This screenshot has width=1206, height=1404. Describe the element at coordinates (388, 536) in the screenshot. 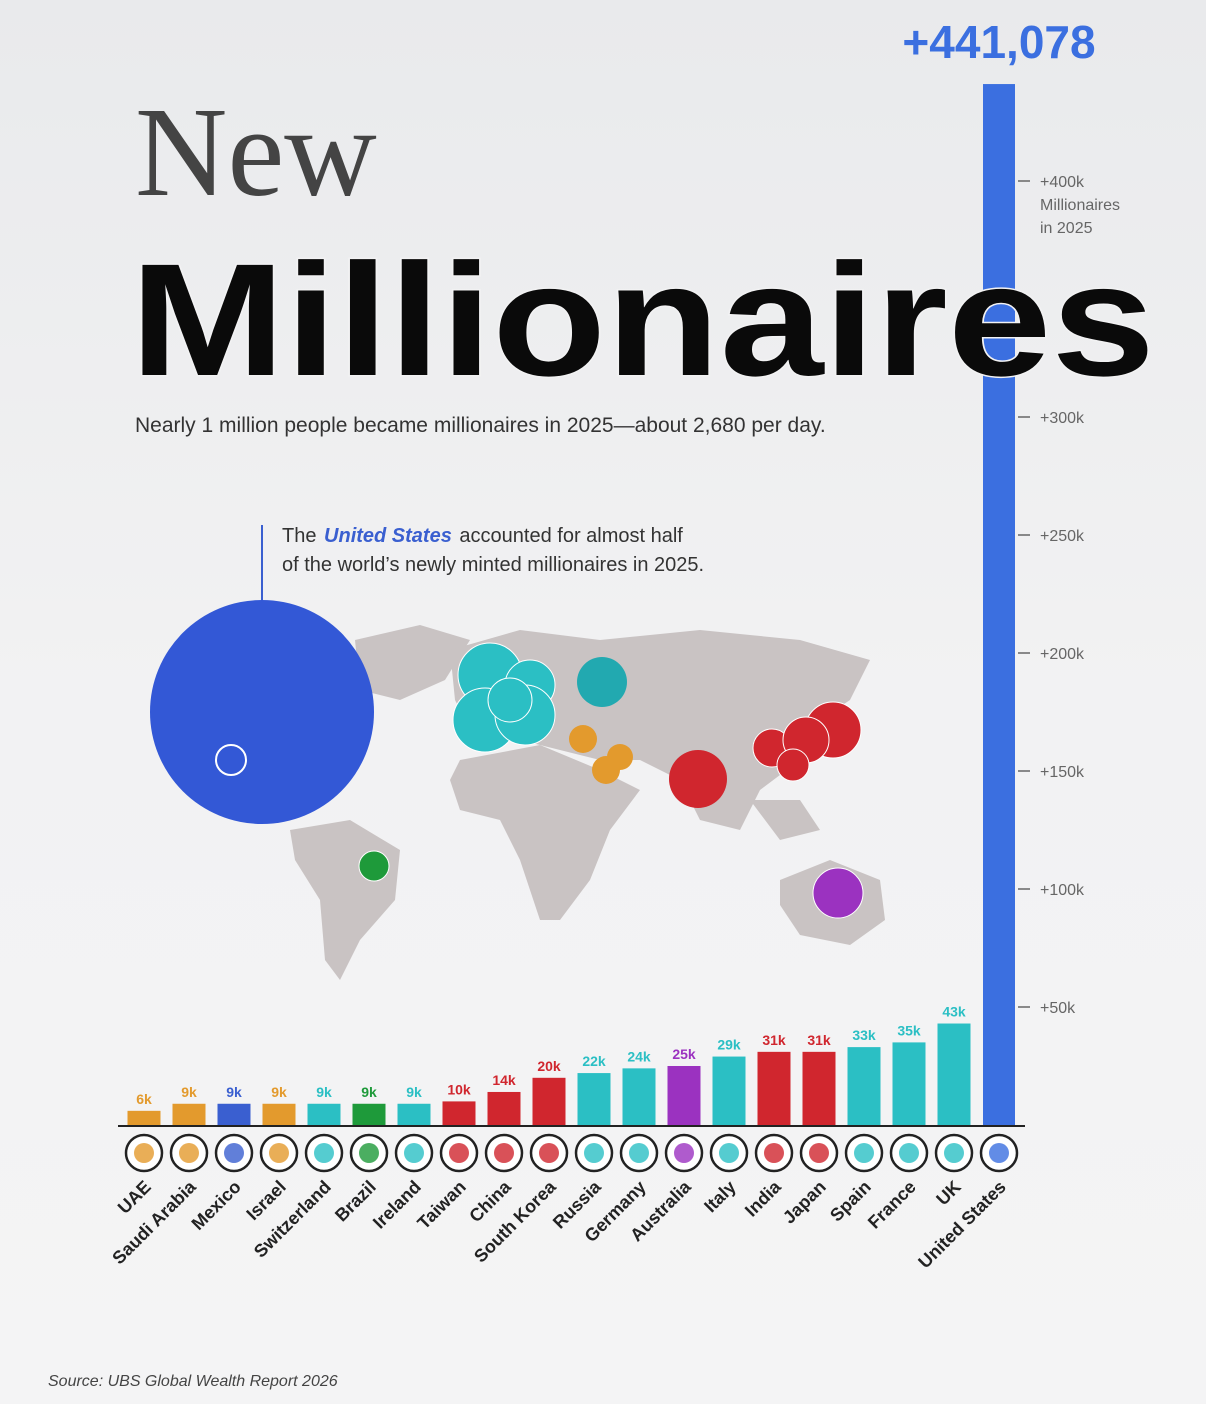

I see `annotation-highlight: United States` at that location.